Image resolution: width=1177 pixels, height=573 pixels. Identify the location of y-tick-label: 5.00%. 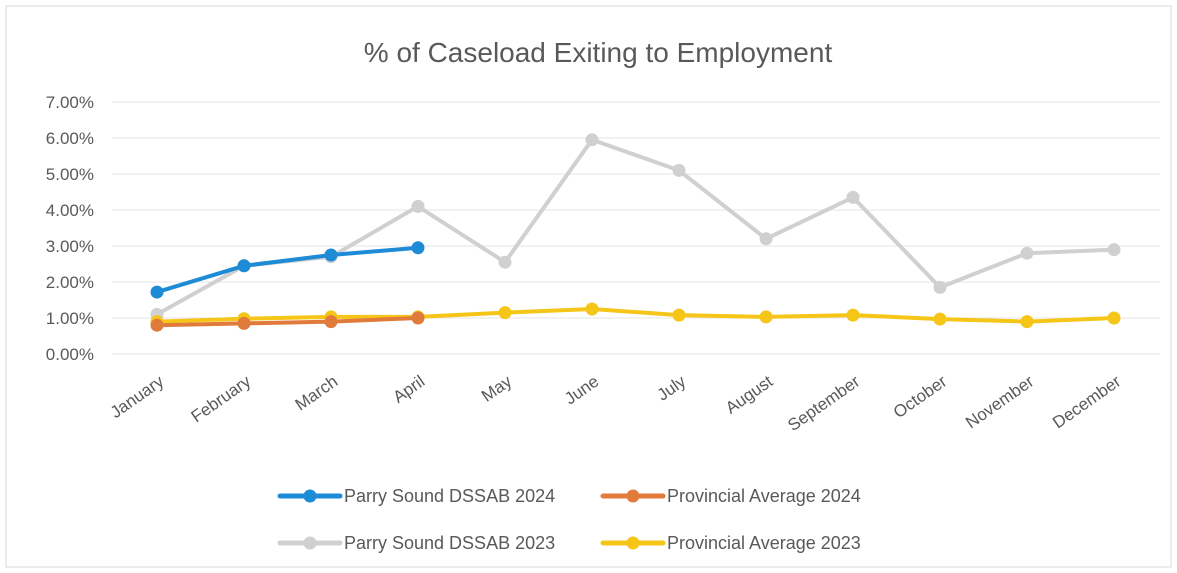
(70, 174).